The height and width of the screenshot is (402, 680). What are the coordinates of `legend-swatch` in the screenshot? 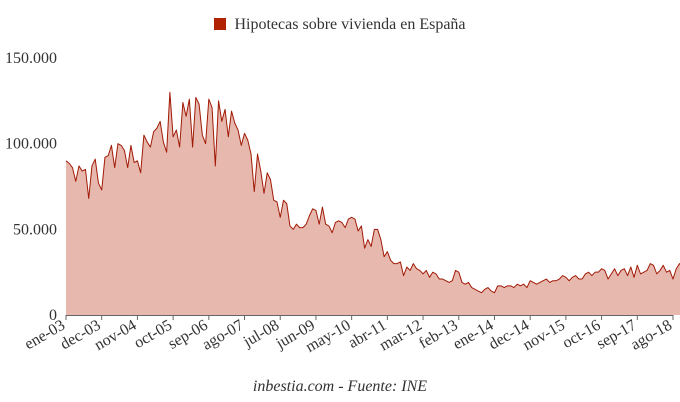 It's located at (220, 24).